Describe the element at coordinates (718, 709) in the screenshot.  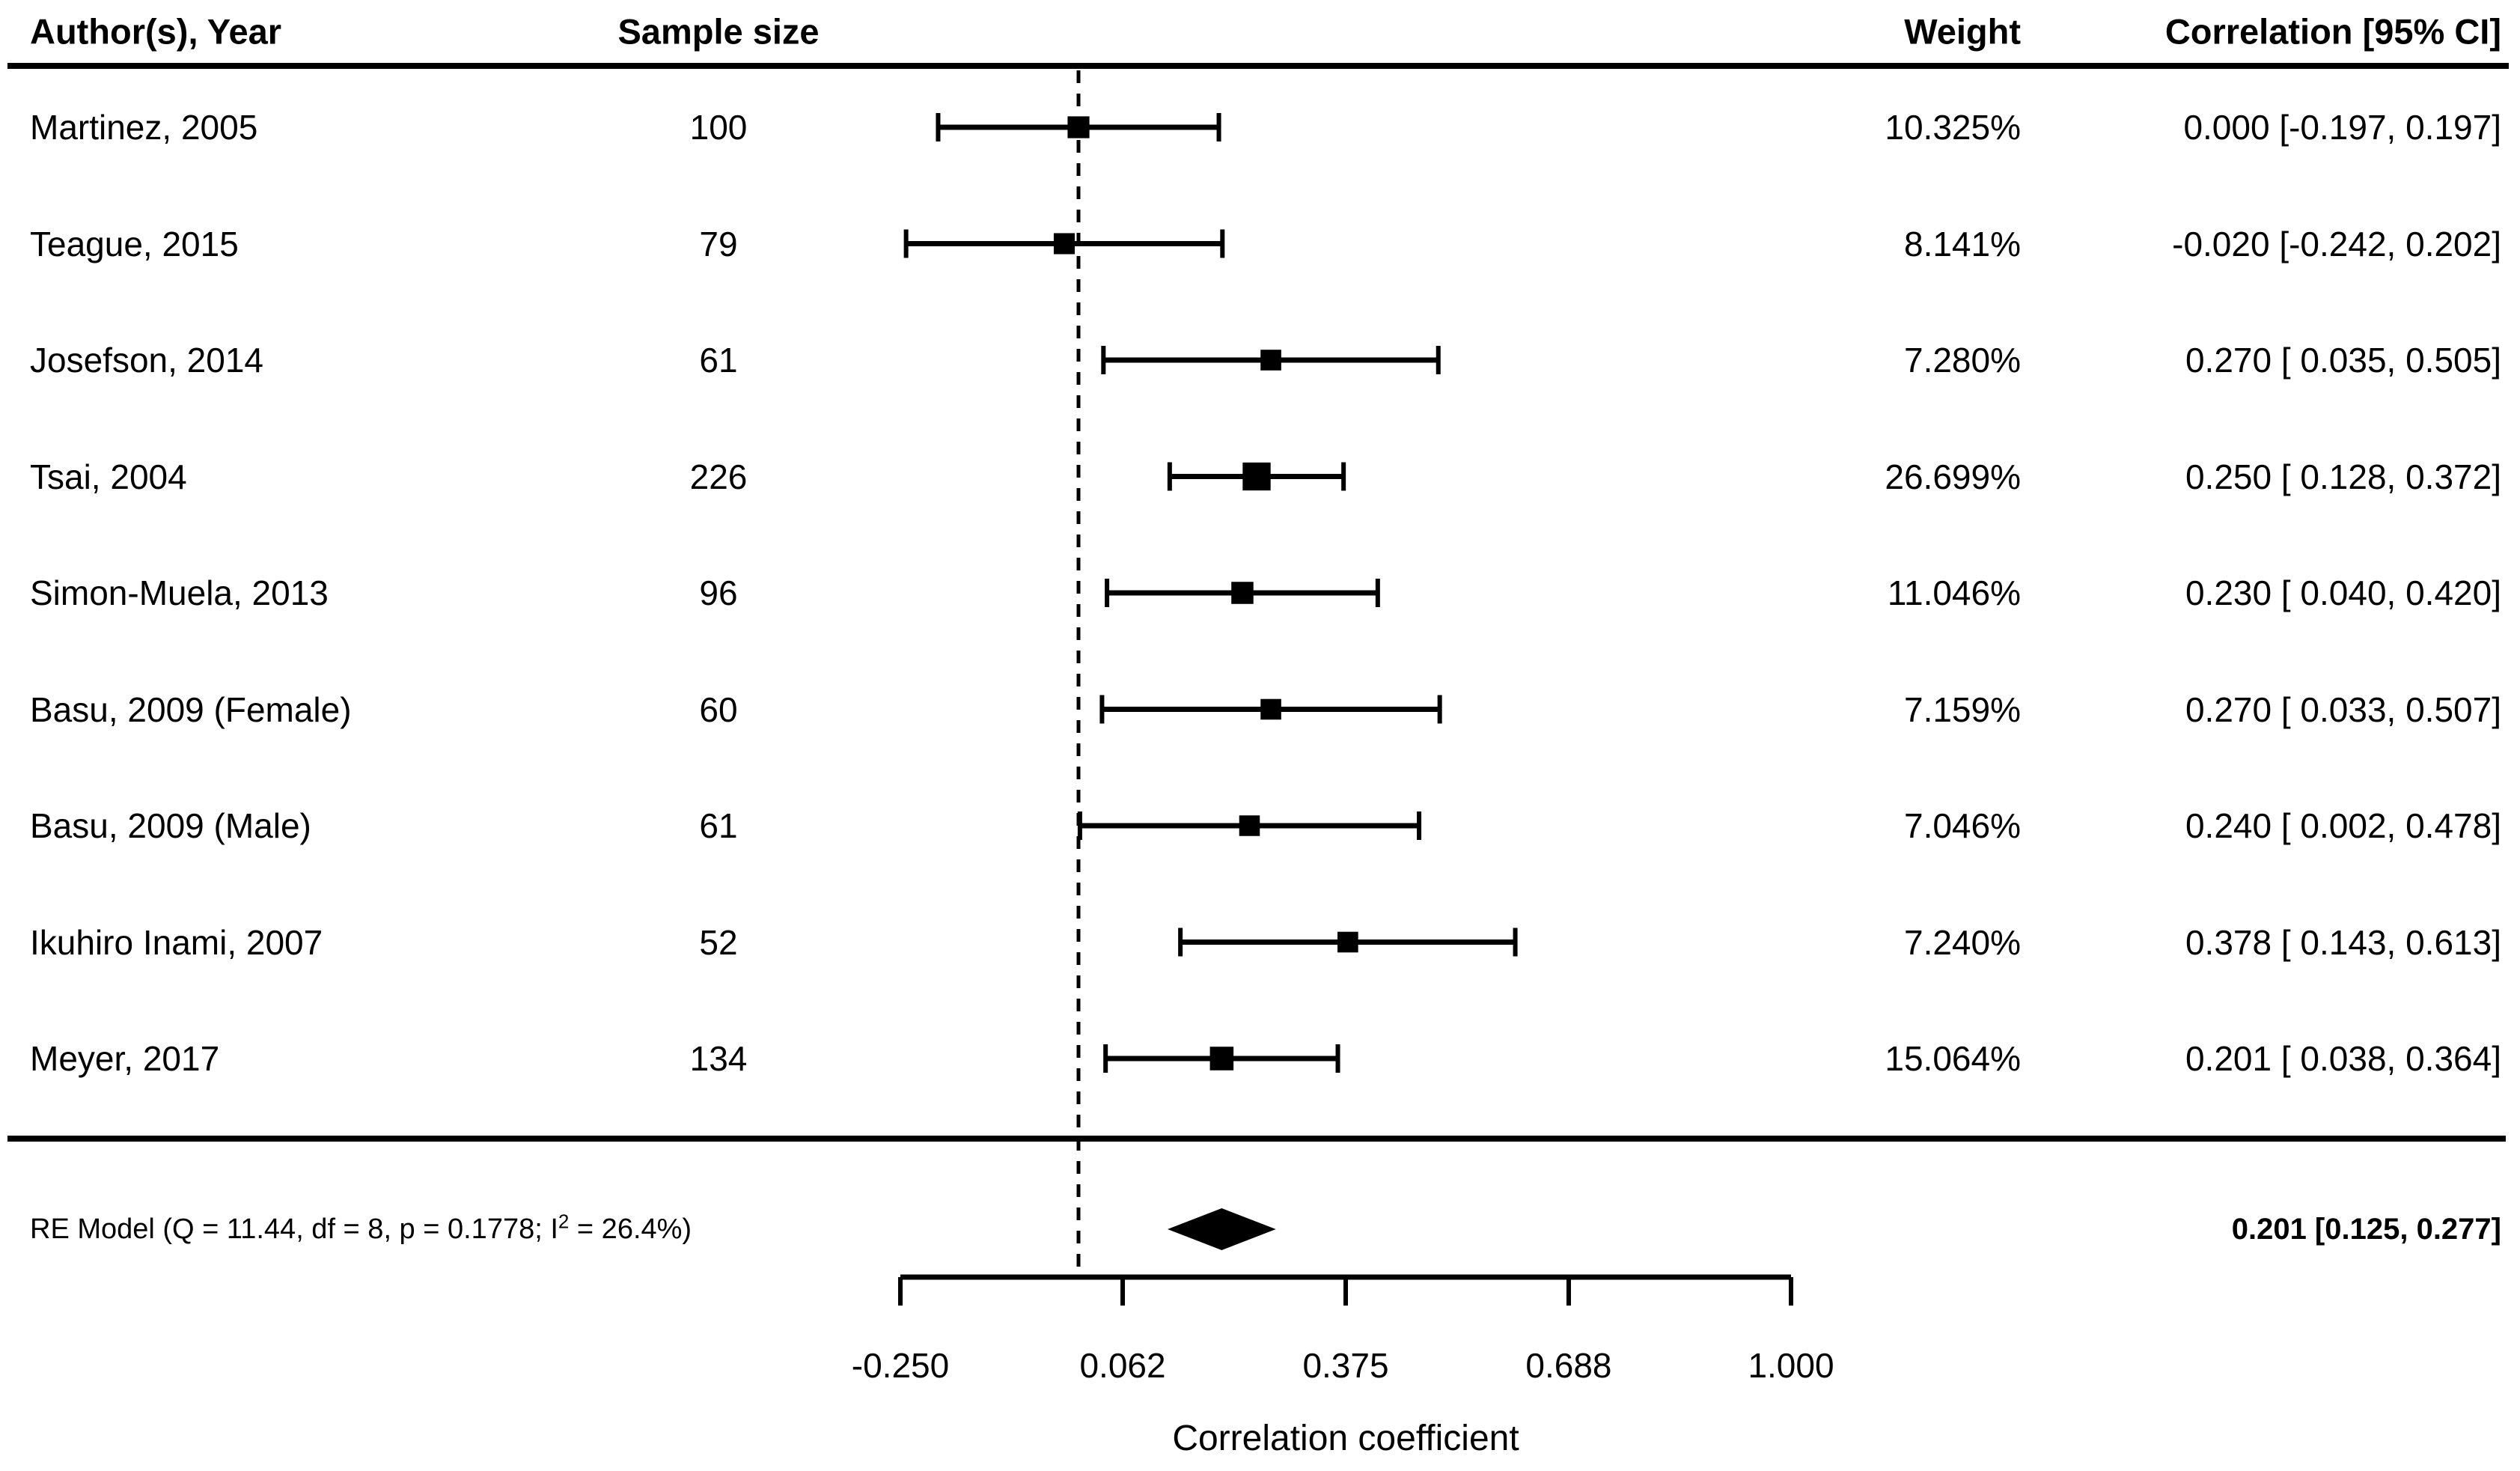
I see `study-sample-size: 60` at that location.